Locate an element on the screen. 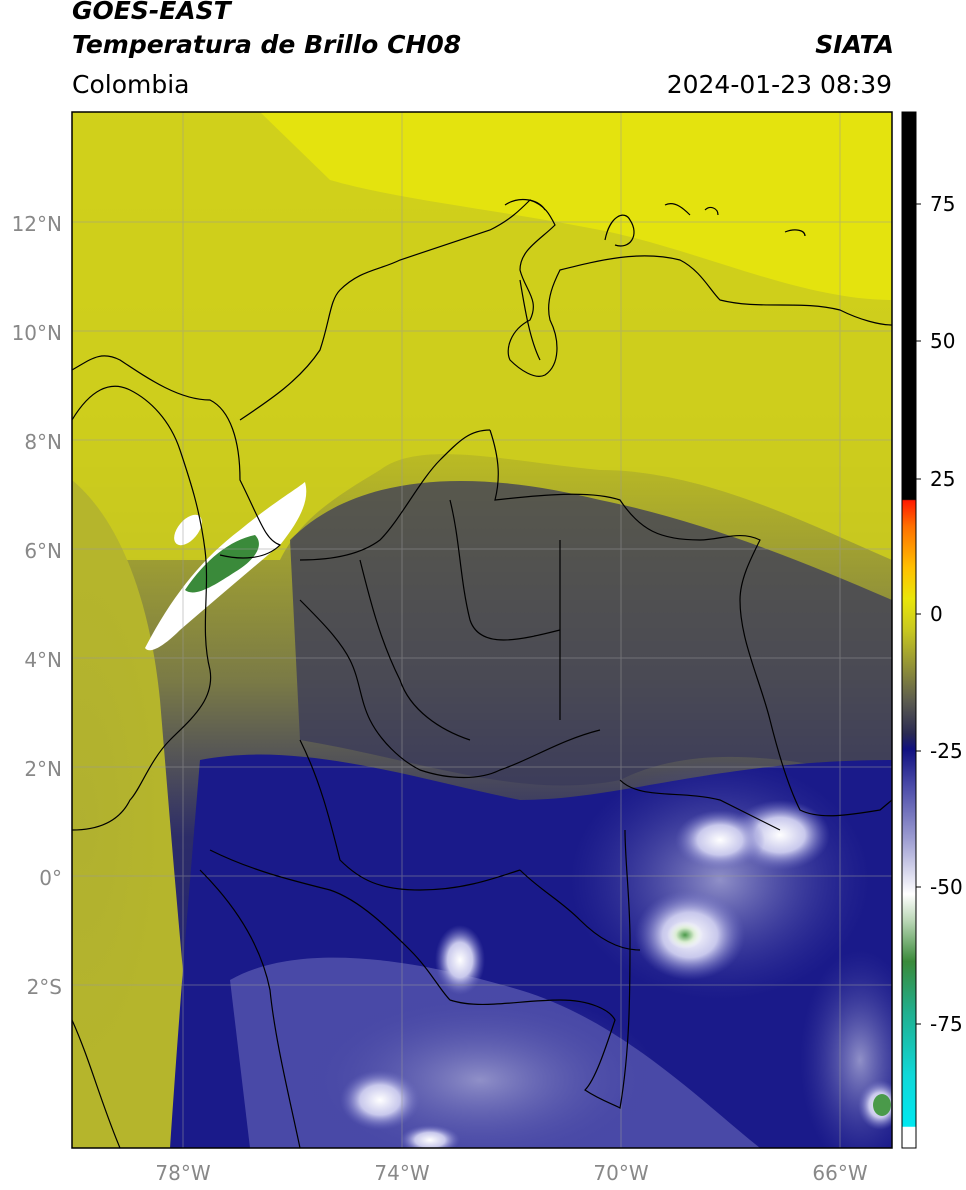 This screenshot has width=966, height=1190. latitude-labels: 12°N 10°N 8°N 6°N 4°N 2°N 0° 2°S is located at coordinates (37, 605).